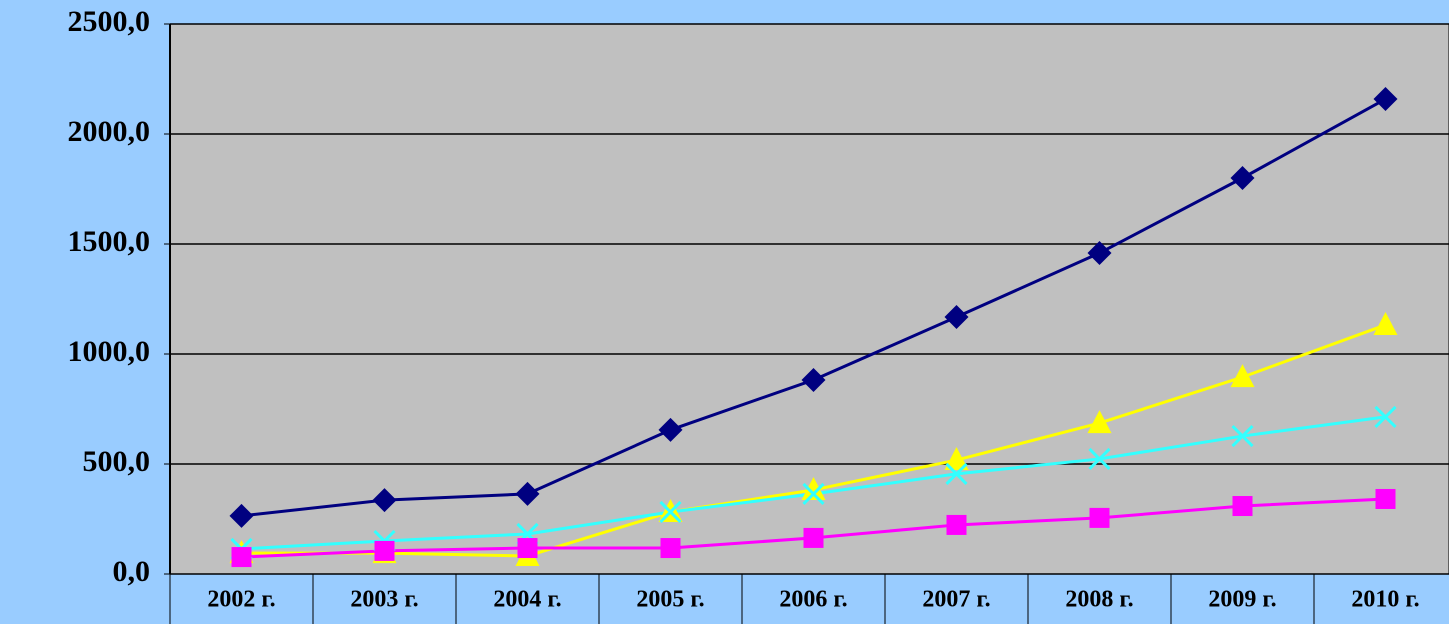 Image resolution: width=1449 pixels, height=624 pixels. Describe the element at coordinates (117, 461) in the screenshot. I see `y-tick-label: 500,0` at that location.